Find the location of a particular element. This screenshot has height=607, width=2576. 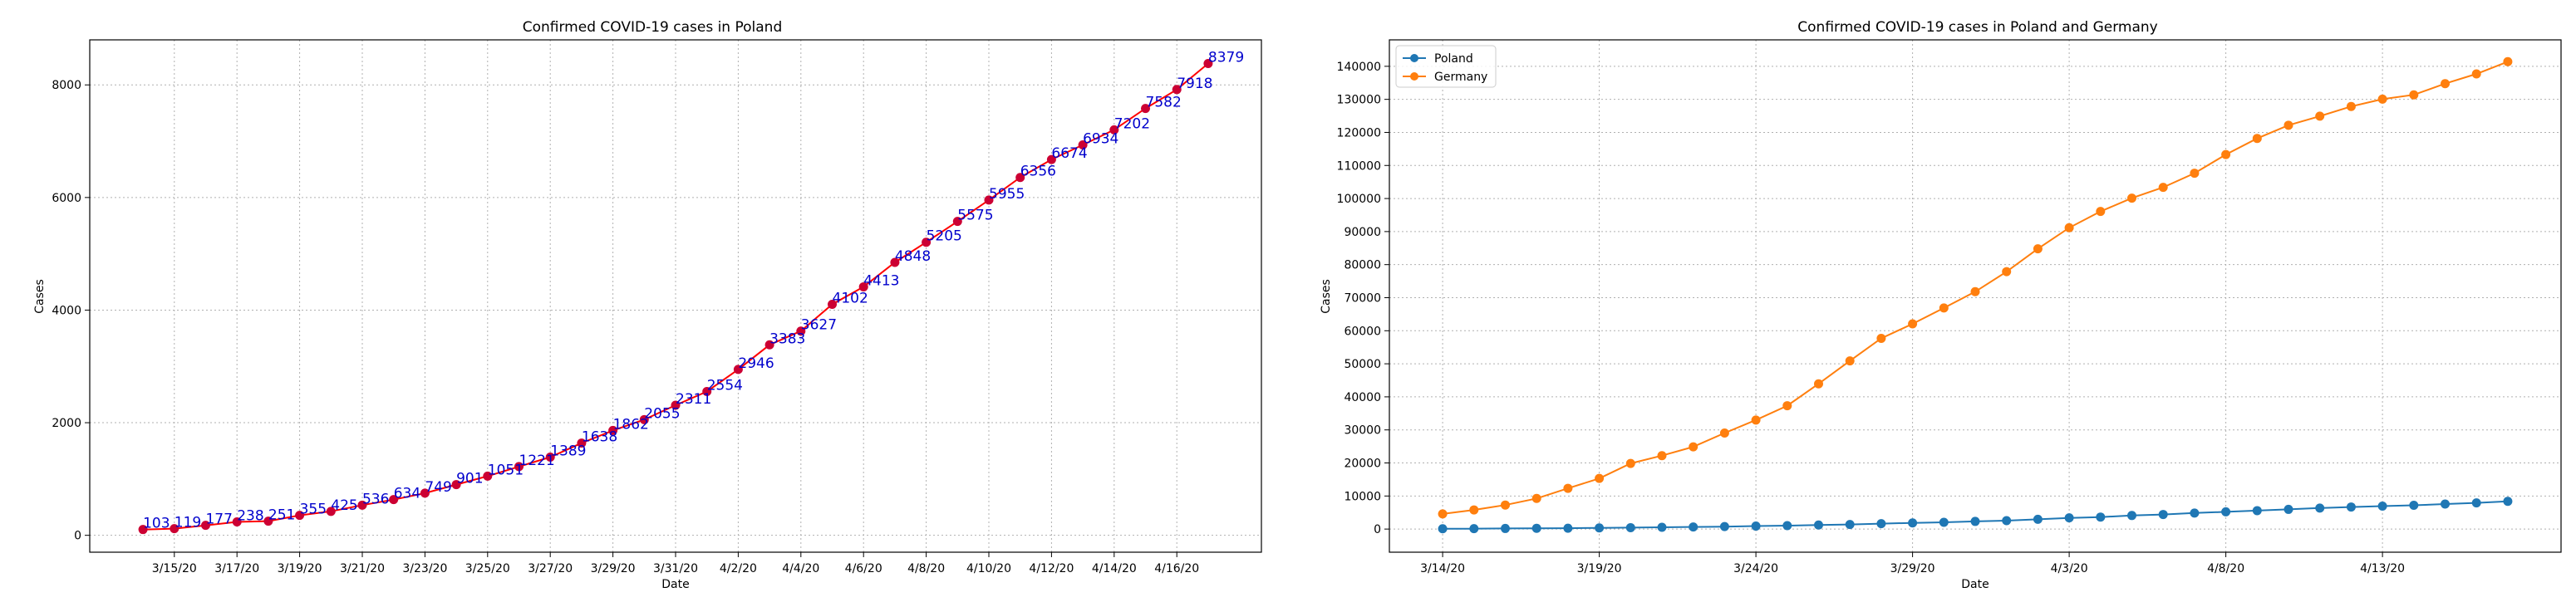

y-tick-label: 80000 is located at coordinates (1363, 265).